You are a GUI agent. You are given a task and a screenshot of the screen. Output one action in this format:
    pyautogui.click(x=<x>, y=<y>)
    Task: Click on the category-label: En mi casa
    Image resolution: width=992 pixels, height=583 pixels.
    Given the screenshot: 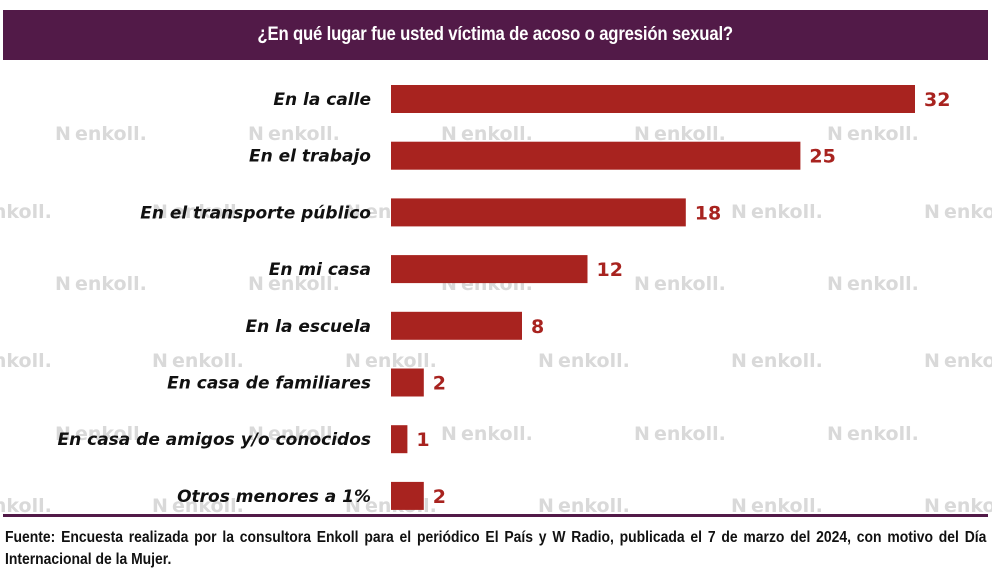 What is the action you would take?
    pyautogui.click(x=320, y=270)
    